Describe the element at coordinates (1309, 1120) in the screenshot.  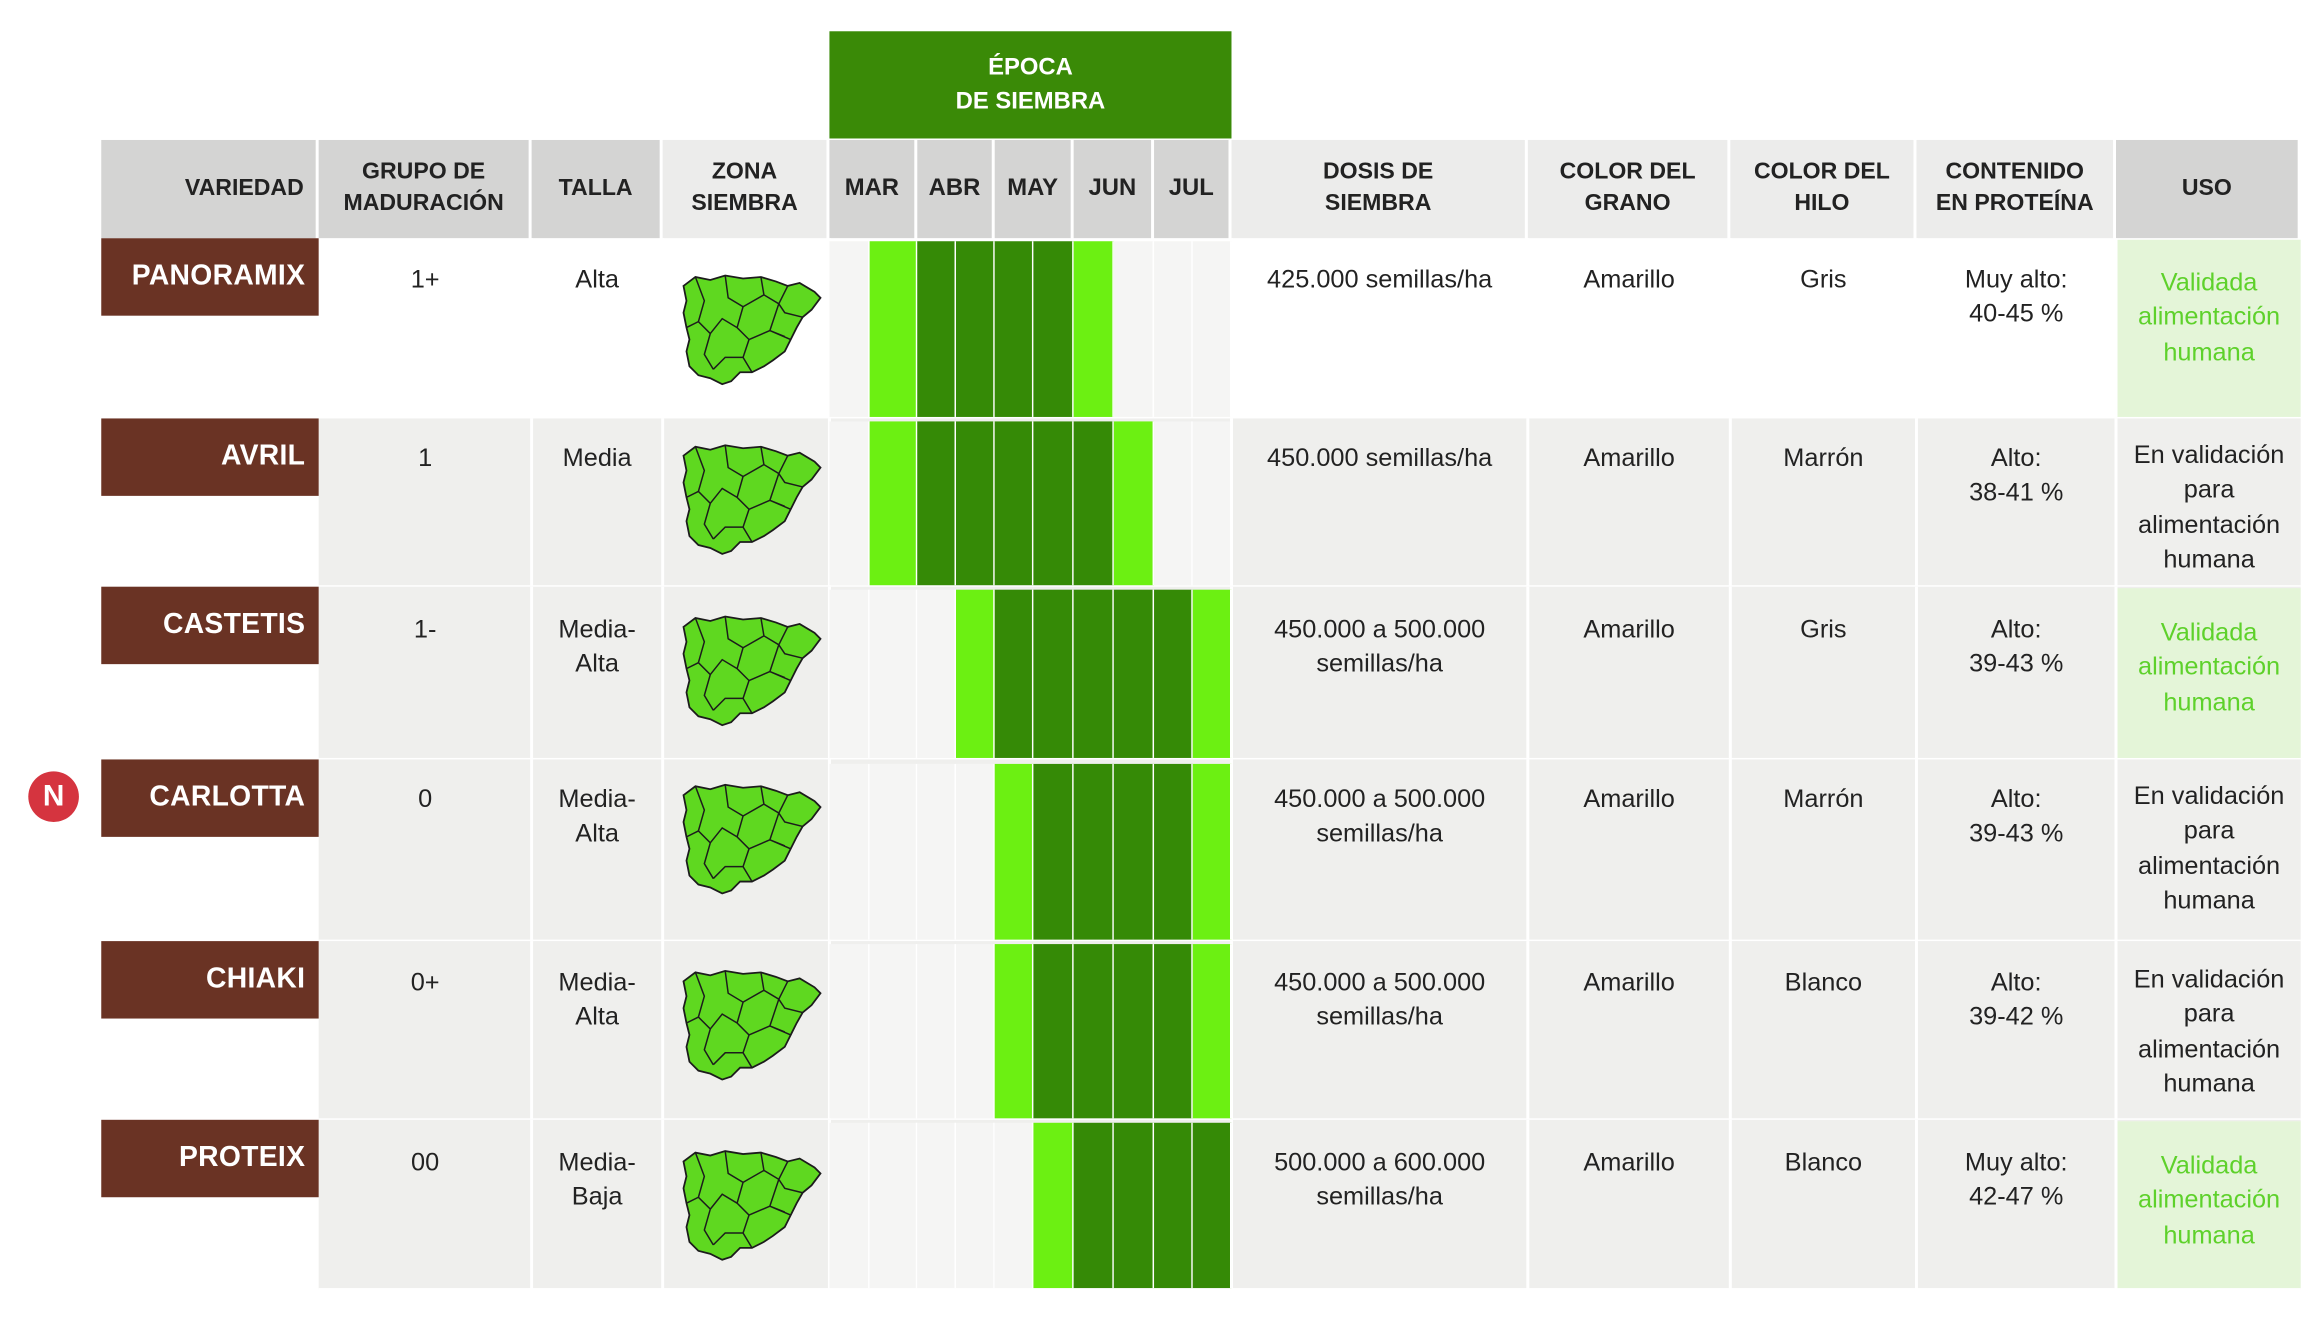
I see `row-divider` at that location.